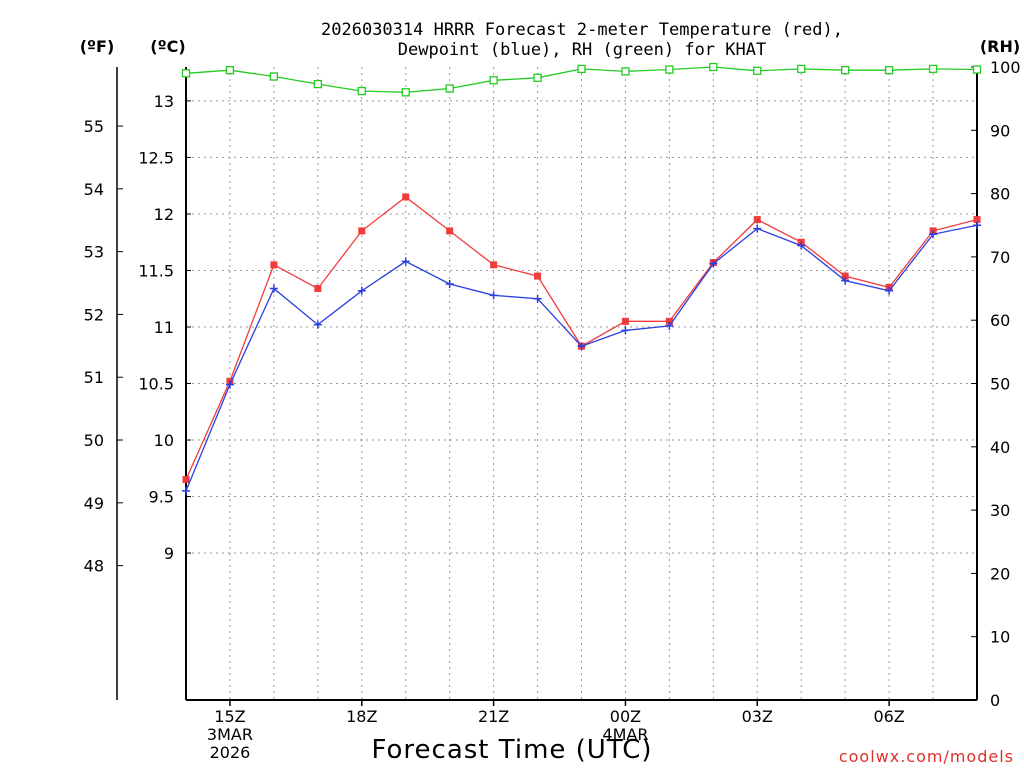 This screenshot has height=772, width=1024. What do you see at coordinates (230, 734) in the screenshot?
I see `x-tick-date-label: 3MAR` at bounding box center [230, 734].